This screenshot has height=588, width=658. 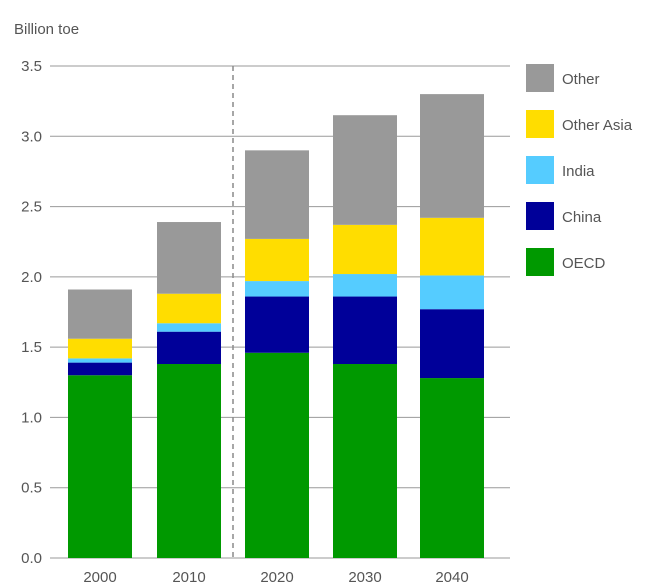 I want to click on y-tick-label: 0.5, so click(x=31, y=488).